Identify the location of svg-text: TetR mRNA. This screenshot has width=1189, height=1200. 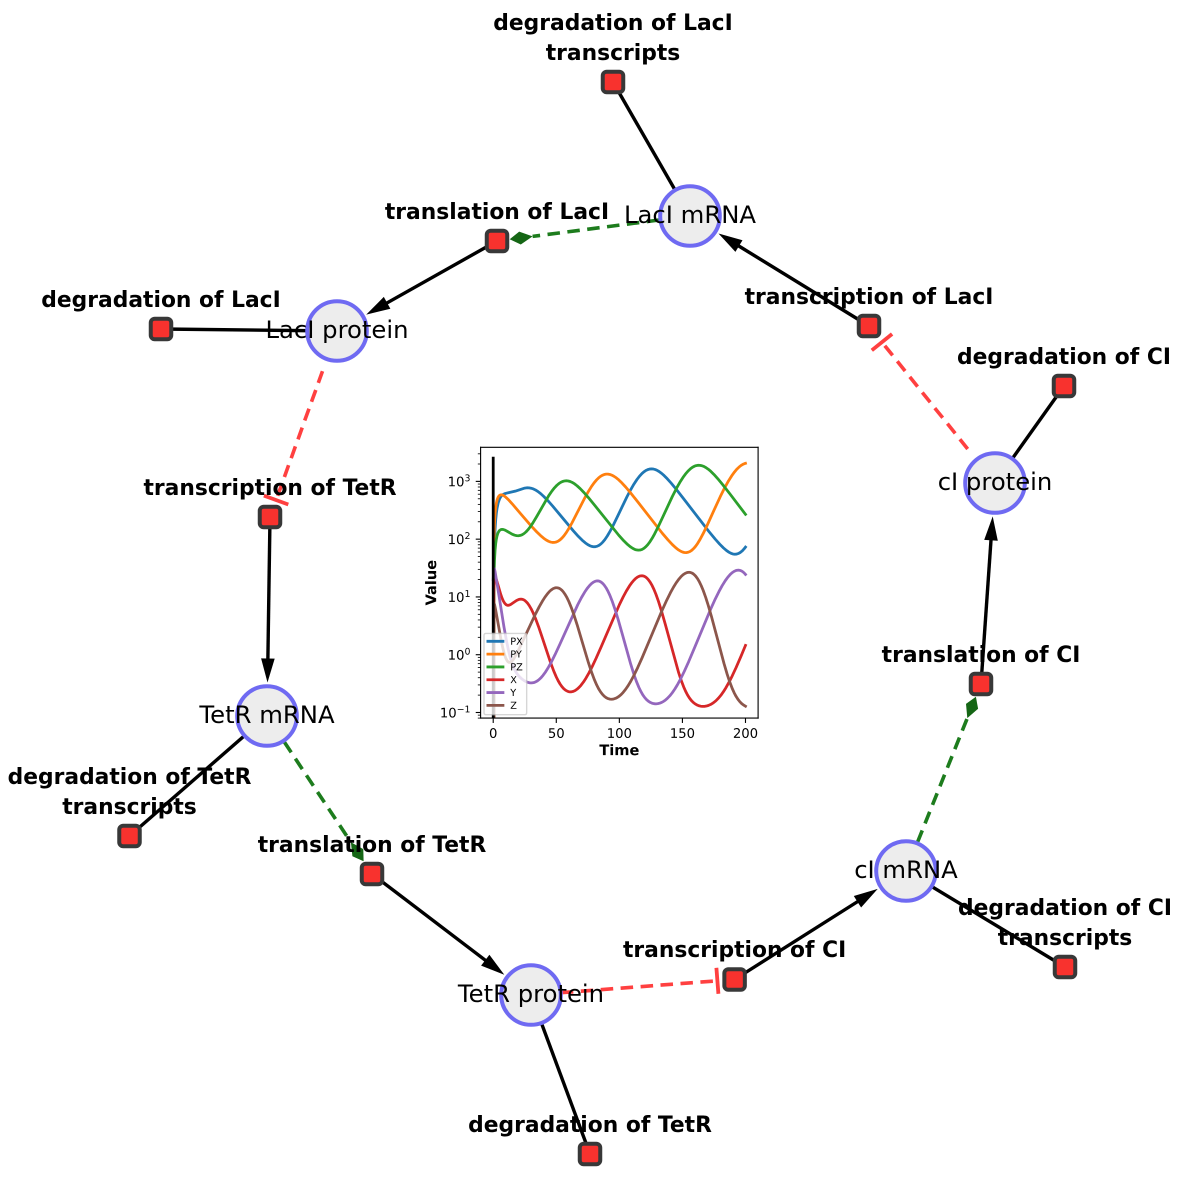
(266, 714).